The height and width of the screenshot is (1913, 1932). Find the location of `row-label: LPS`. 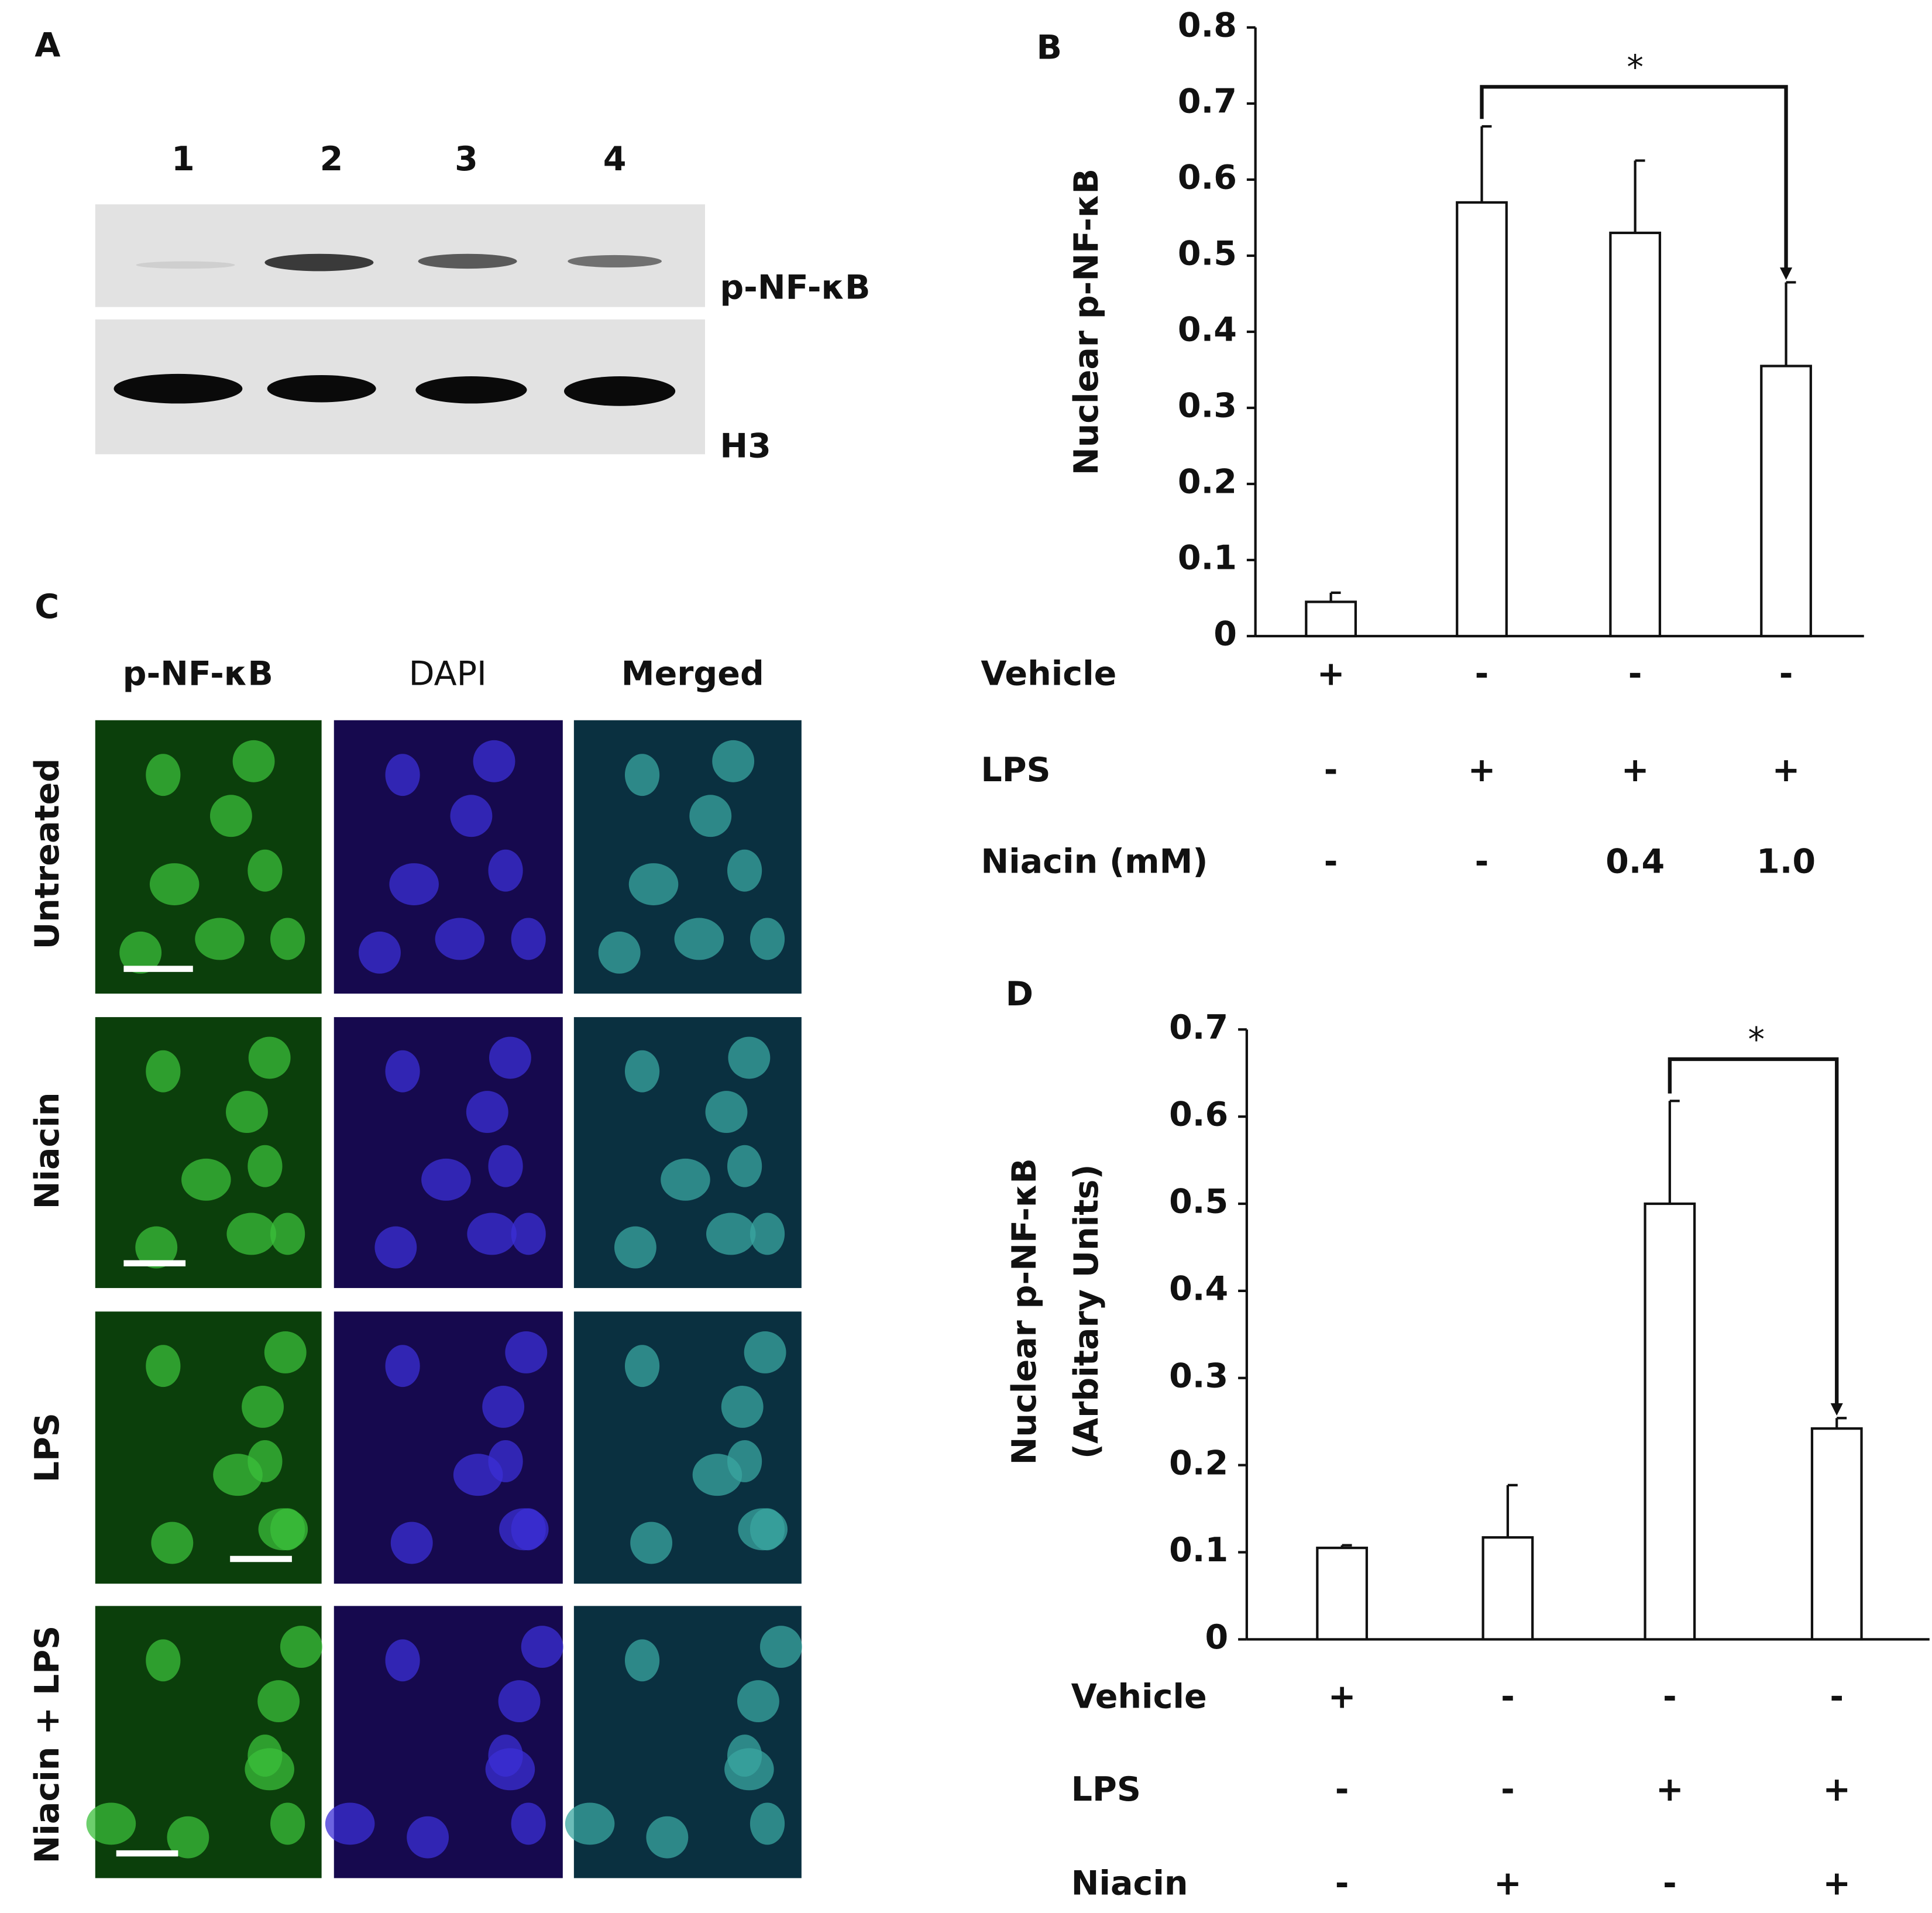

row-label: LPS is located at coordinates (47, 1447).